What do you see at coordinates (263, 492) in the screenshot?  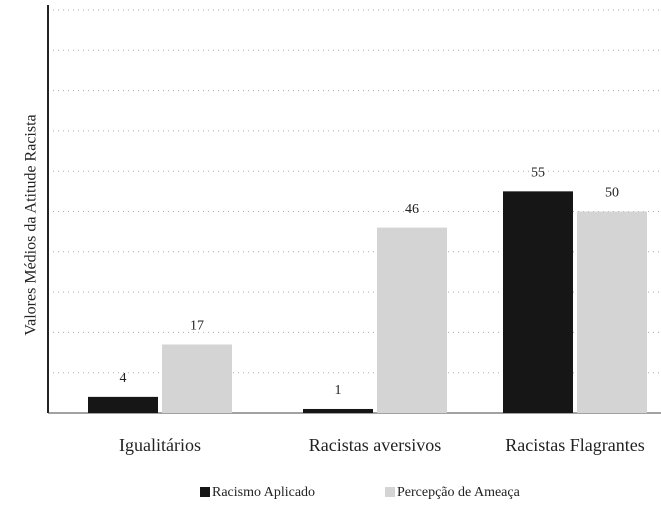 I see `legend-label: Racismo Aplicado` at bounding box center [263, 492].